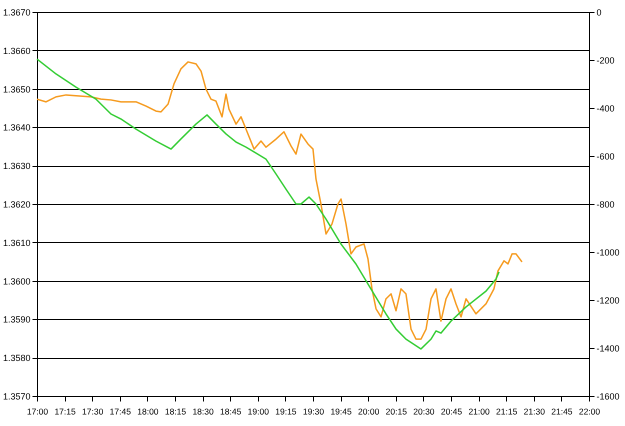  What do you see at coordinates (535, 411) in the screenshot?
I see `x-tick-label: 21:30` at bounding box center [535, 411].